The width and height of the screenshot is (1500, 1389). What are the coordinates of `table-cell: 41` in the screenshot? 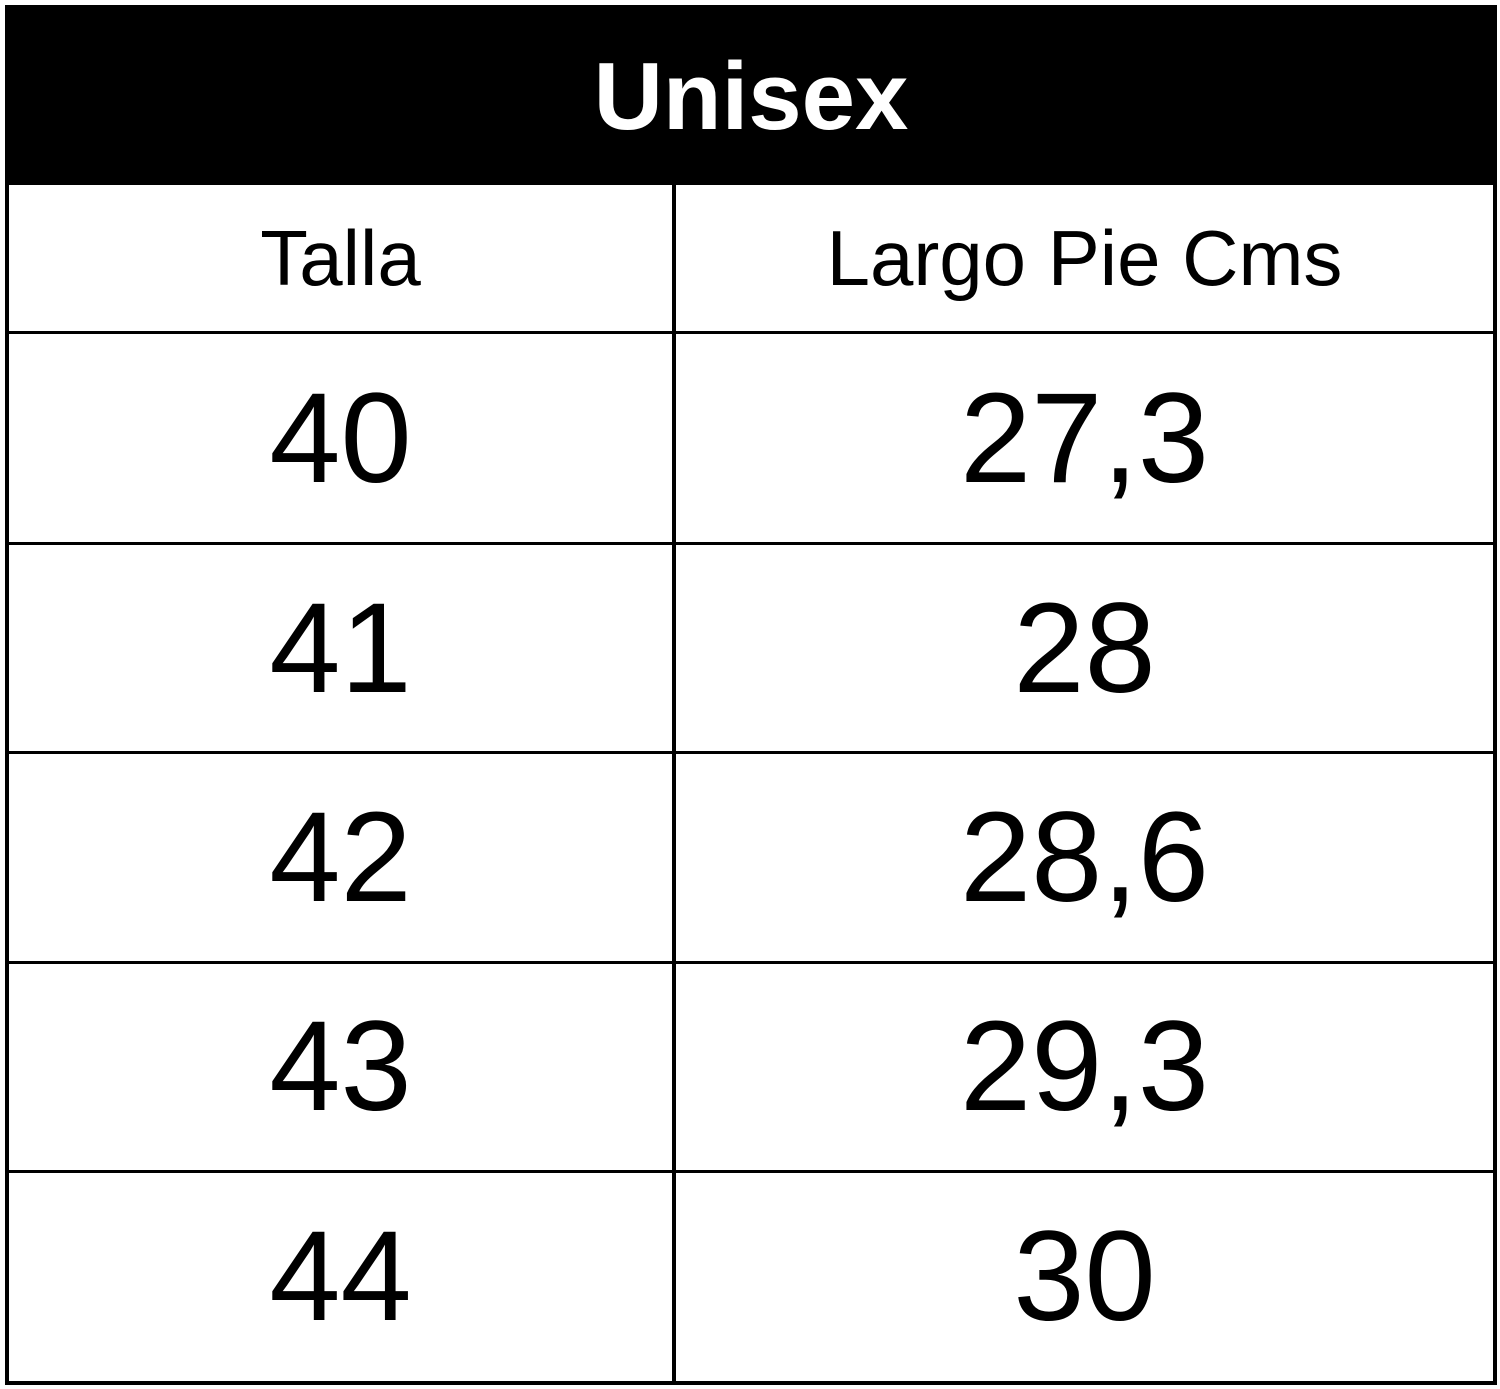 It's located at (340, 648).